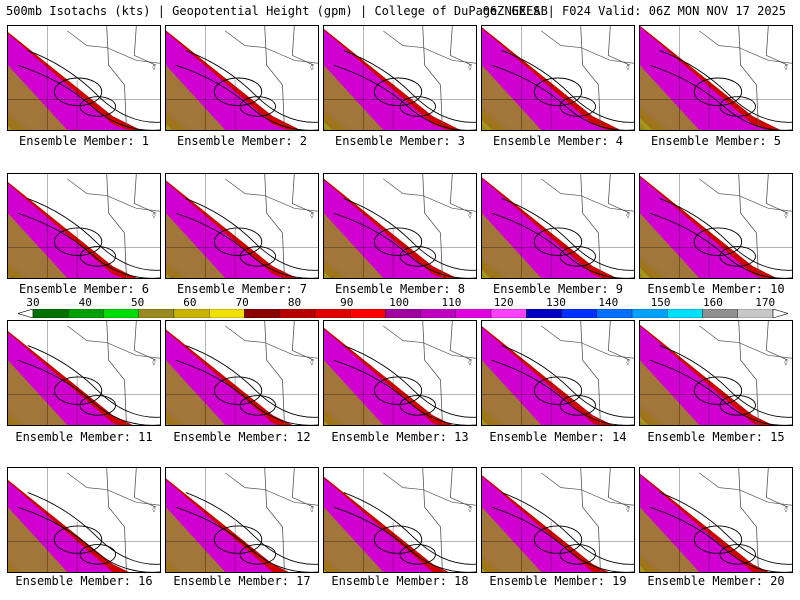  What do you see at coordinates (400, 581) in the screenshot?
I see `ensemble-member-label: Ensemble Member: 18` at bounding box center [400, 581].